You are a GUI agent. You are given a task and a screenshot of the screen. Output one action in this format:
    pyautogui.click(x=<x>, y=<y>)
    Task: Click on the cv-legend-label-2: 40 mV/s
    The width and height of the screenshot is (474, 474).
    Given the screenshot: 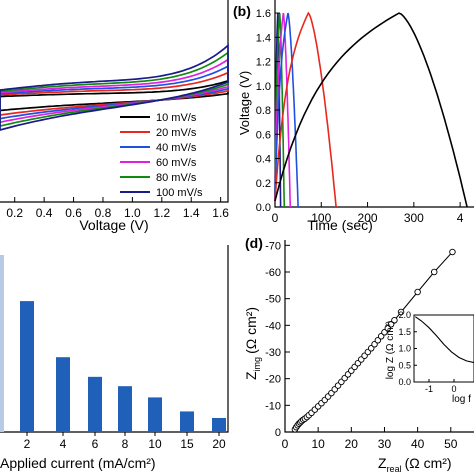 What is the action you would take?
    pyautogui.click(x=176, y=148)
    